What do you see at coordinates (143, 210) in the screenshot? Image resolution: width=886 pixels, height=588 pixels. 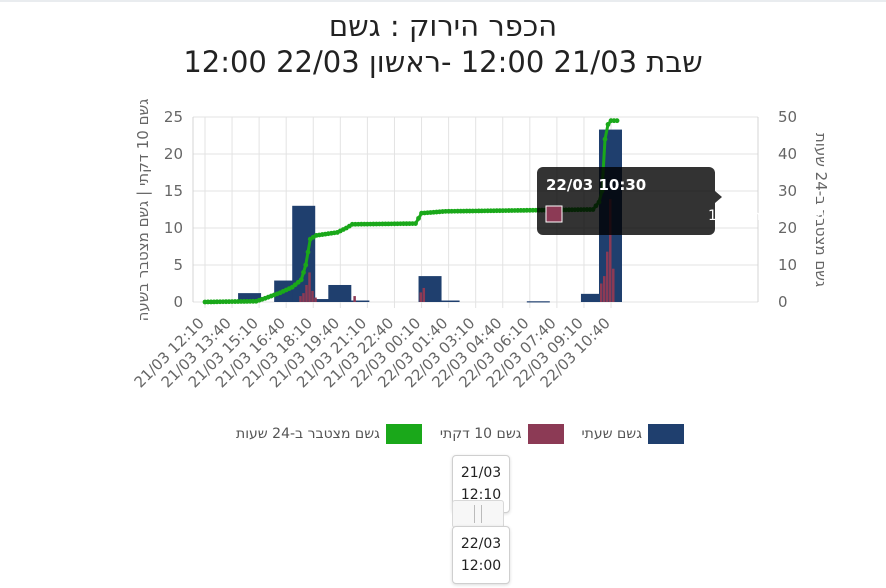 I see `y-axis-left-title: גשם 10 דקתי | גשם מצטבר בשעה` at bounding box center [143, 210].